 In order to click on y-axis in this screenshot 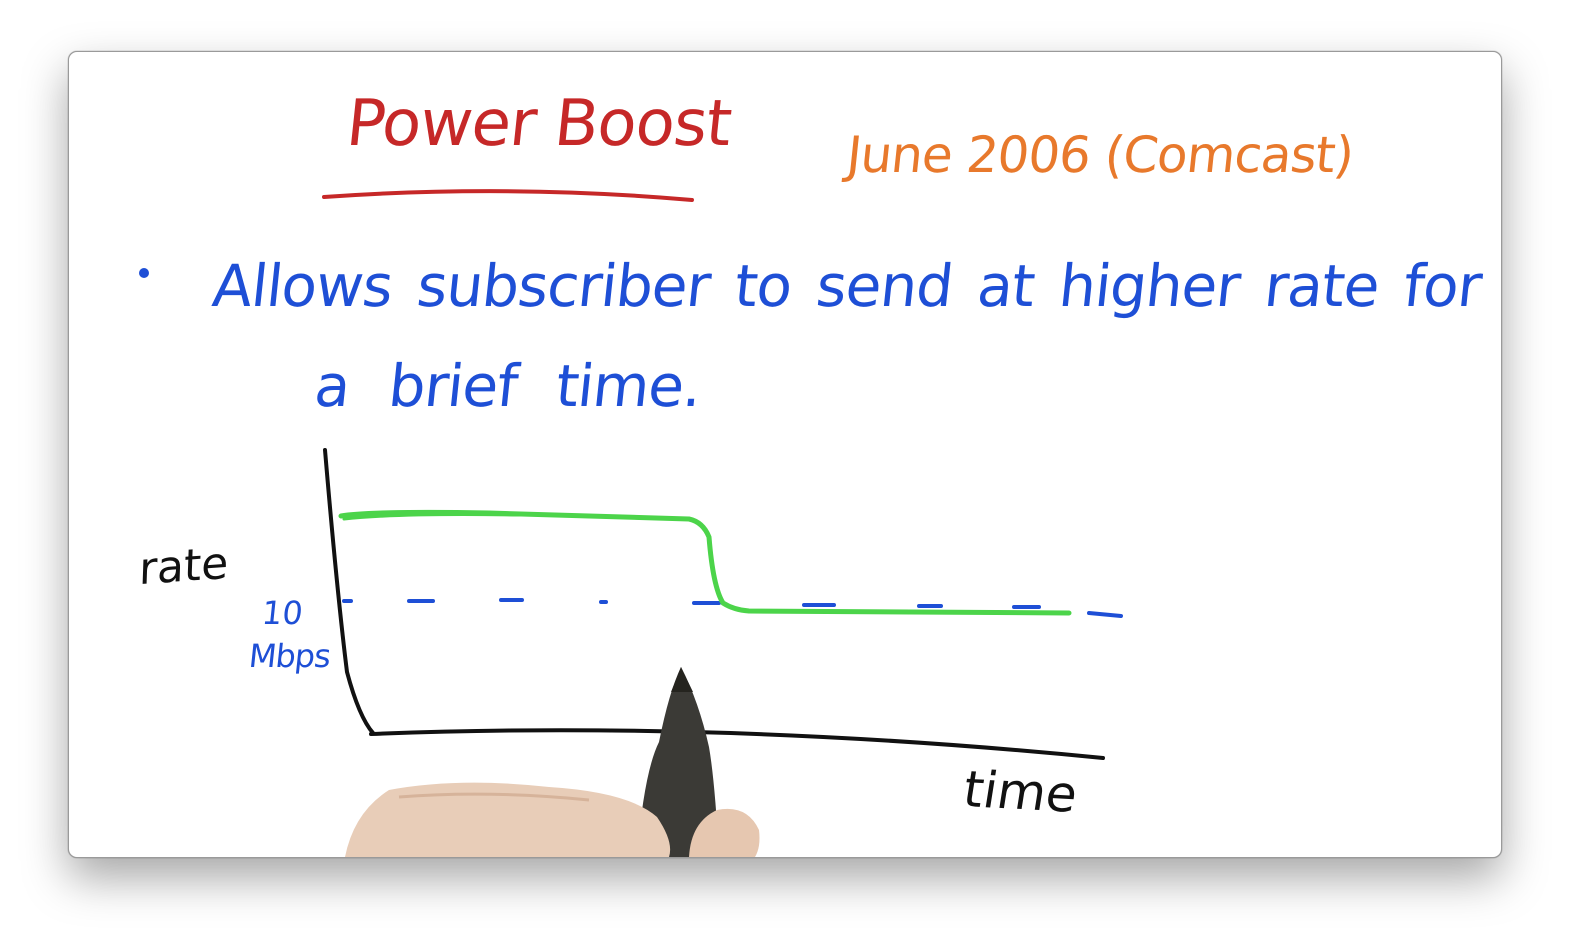, I will do `click(349, 591)`.